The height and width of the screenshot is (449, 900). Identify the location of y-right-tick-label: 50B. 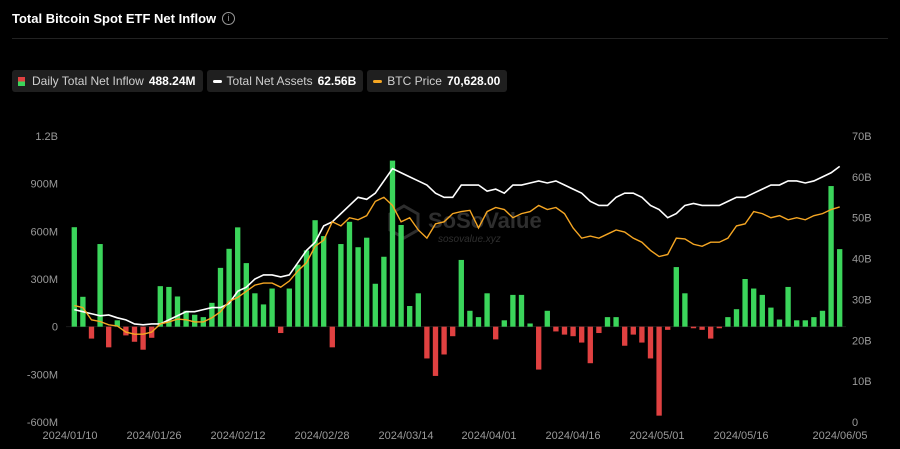
(862, 219).